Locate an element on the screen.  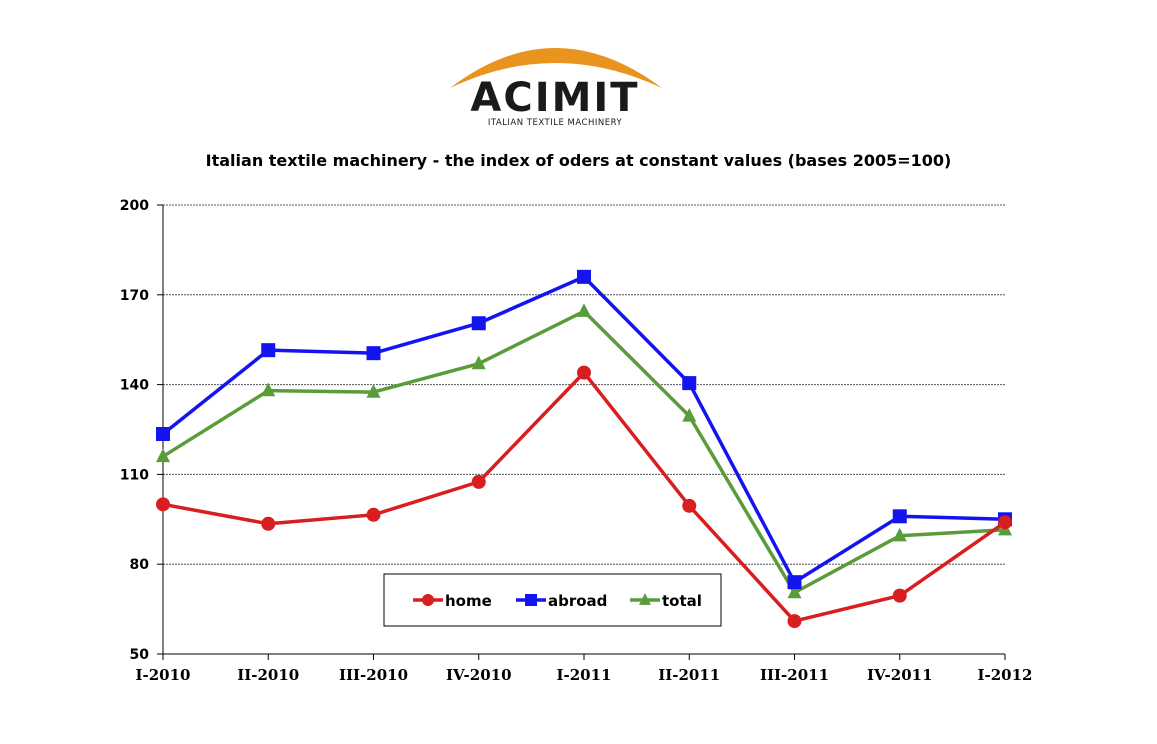
y-tick-label: 50 is located at coordinates (140, 655).